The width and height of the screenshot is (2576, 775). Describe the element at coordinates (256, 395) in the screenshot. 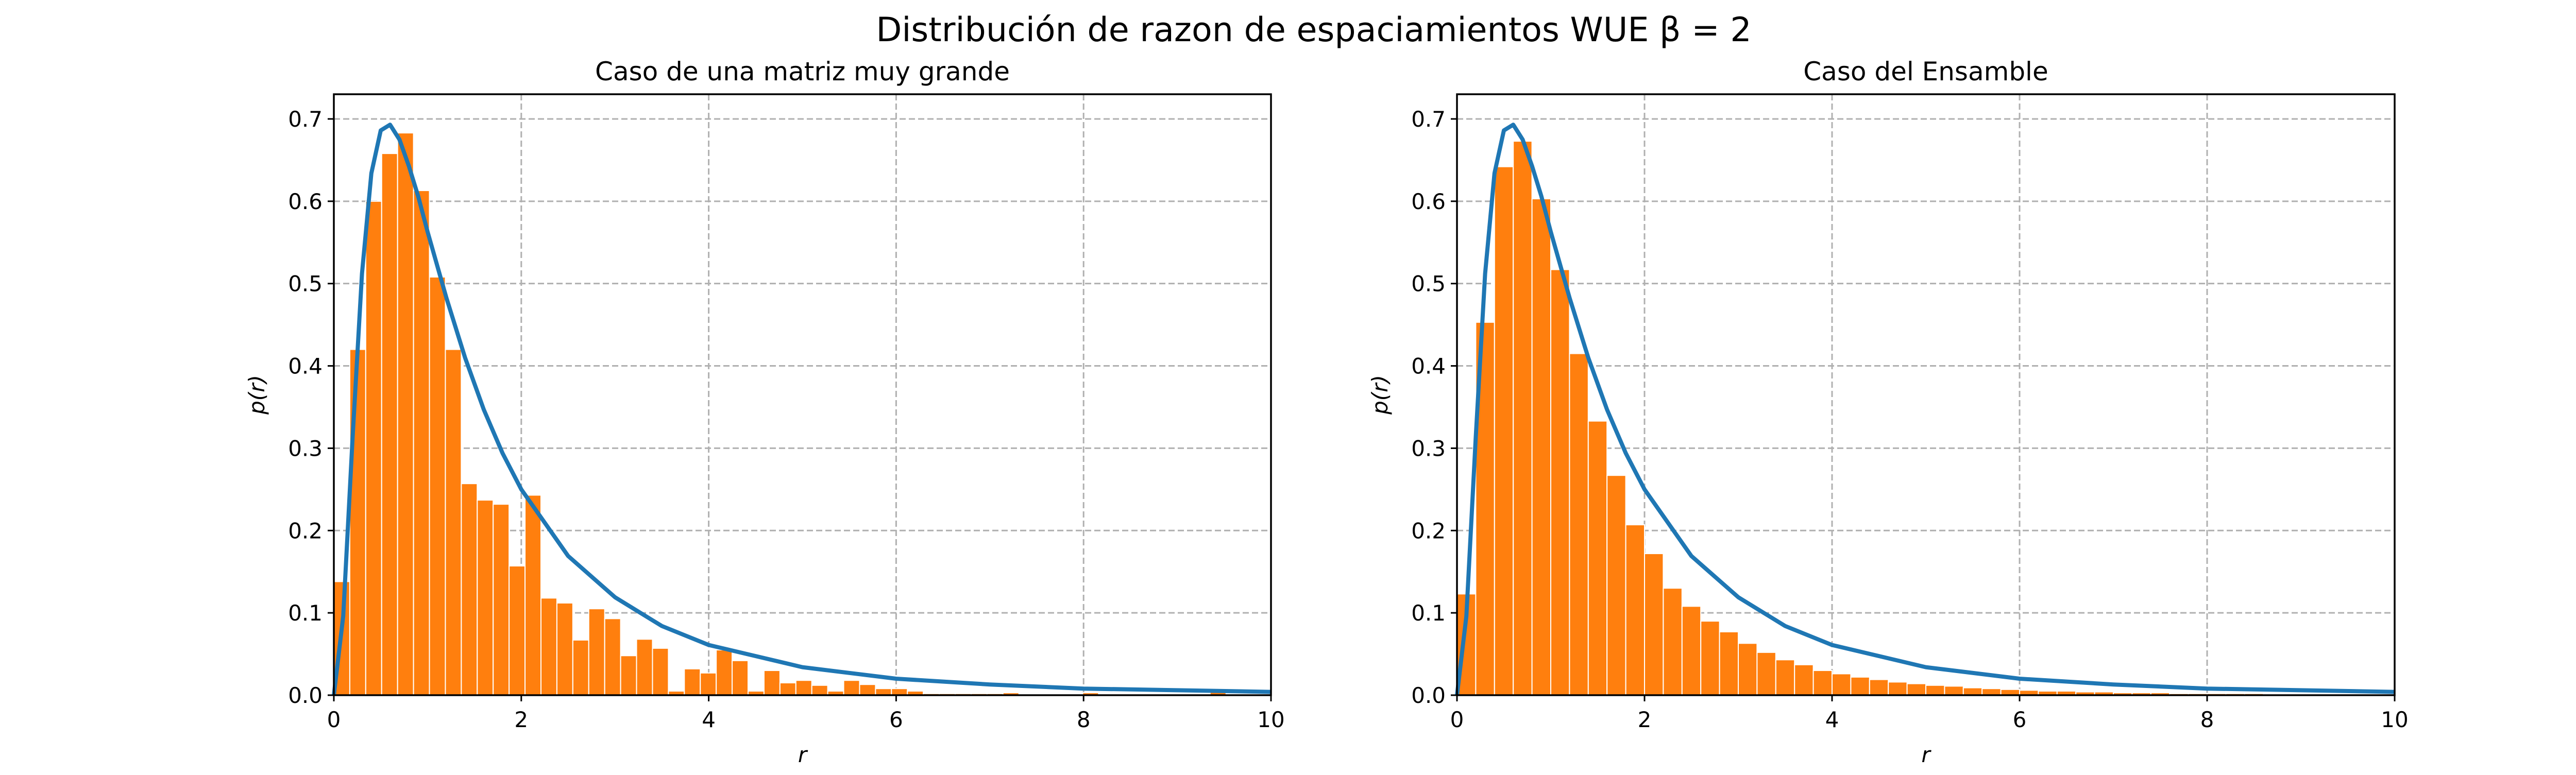

I see `chart-1-ylabel: p(r)` at that location.